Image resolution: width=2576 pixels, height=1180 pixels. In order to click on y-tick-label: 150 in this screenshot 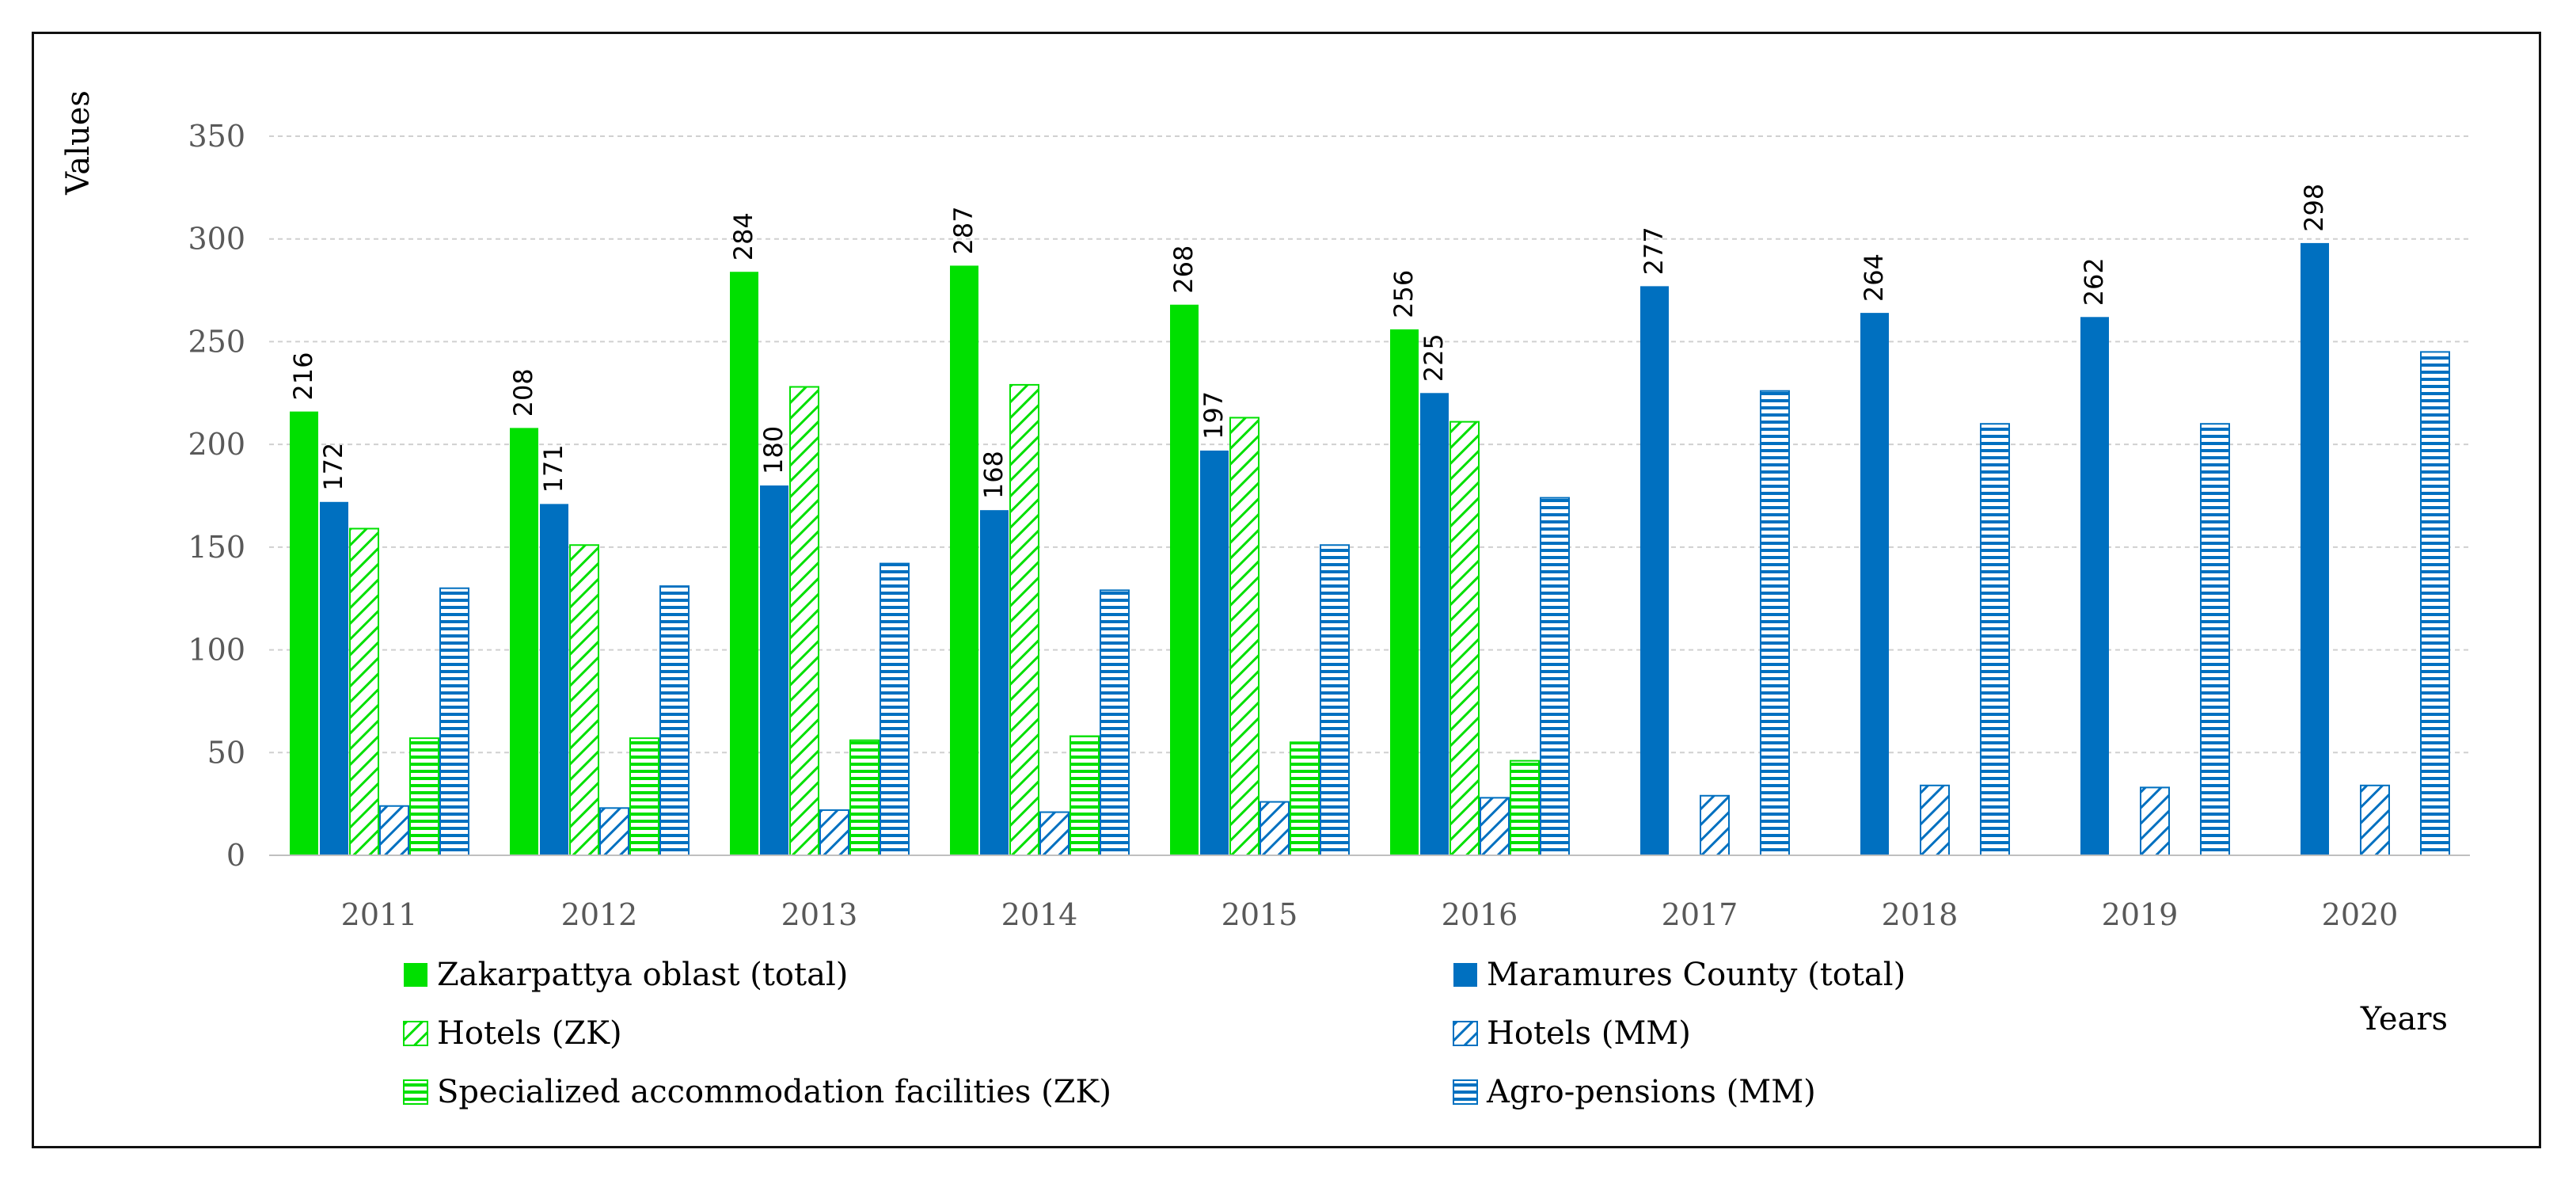, I will do `click(216, 547)`.